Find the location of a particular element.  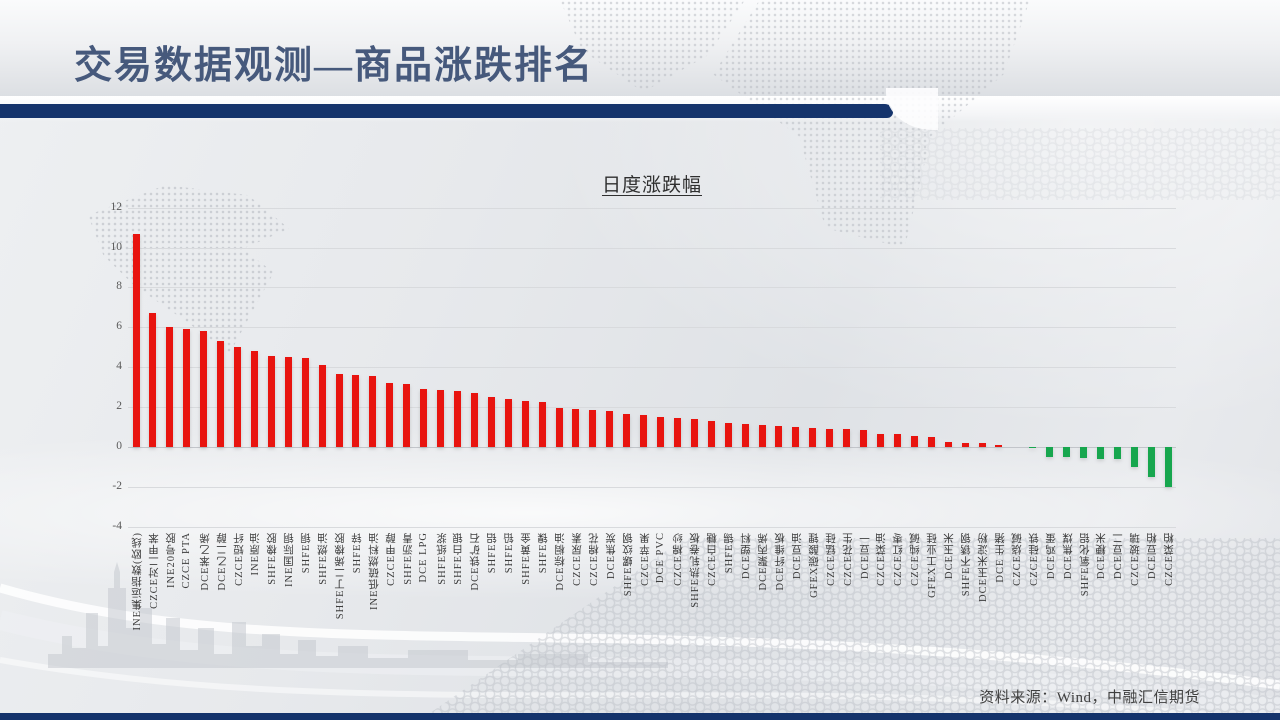

x-axis-label: DCE 生猪 is located at coordinates (1000, 557).